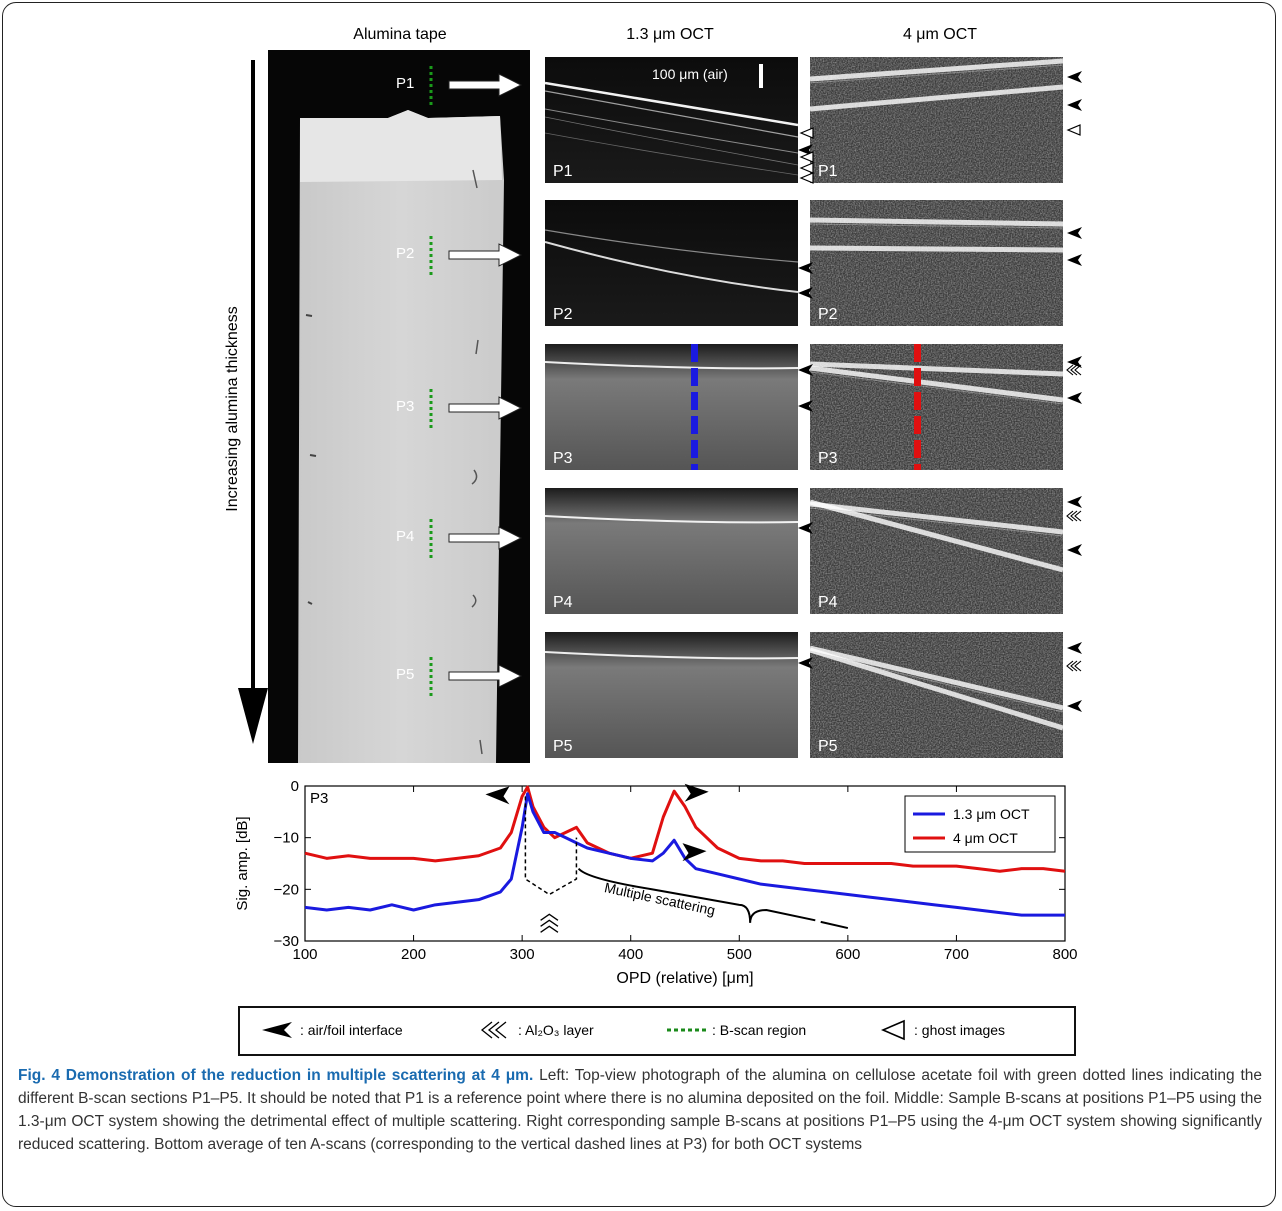  What do you see at coordinates (351, 1030) in the screenshot?
I see `legend-air-foil: : air/foil interface` at bounding box center [351, 1030].